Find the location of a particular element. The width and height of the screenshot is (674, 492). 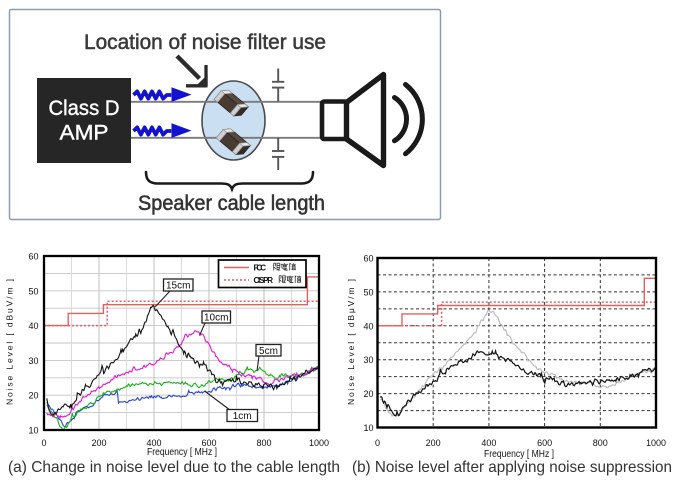

svg-text: 1cm is located at coordinates (242, 416).